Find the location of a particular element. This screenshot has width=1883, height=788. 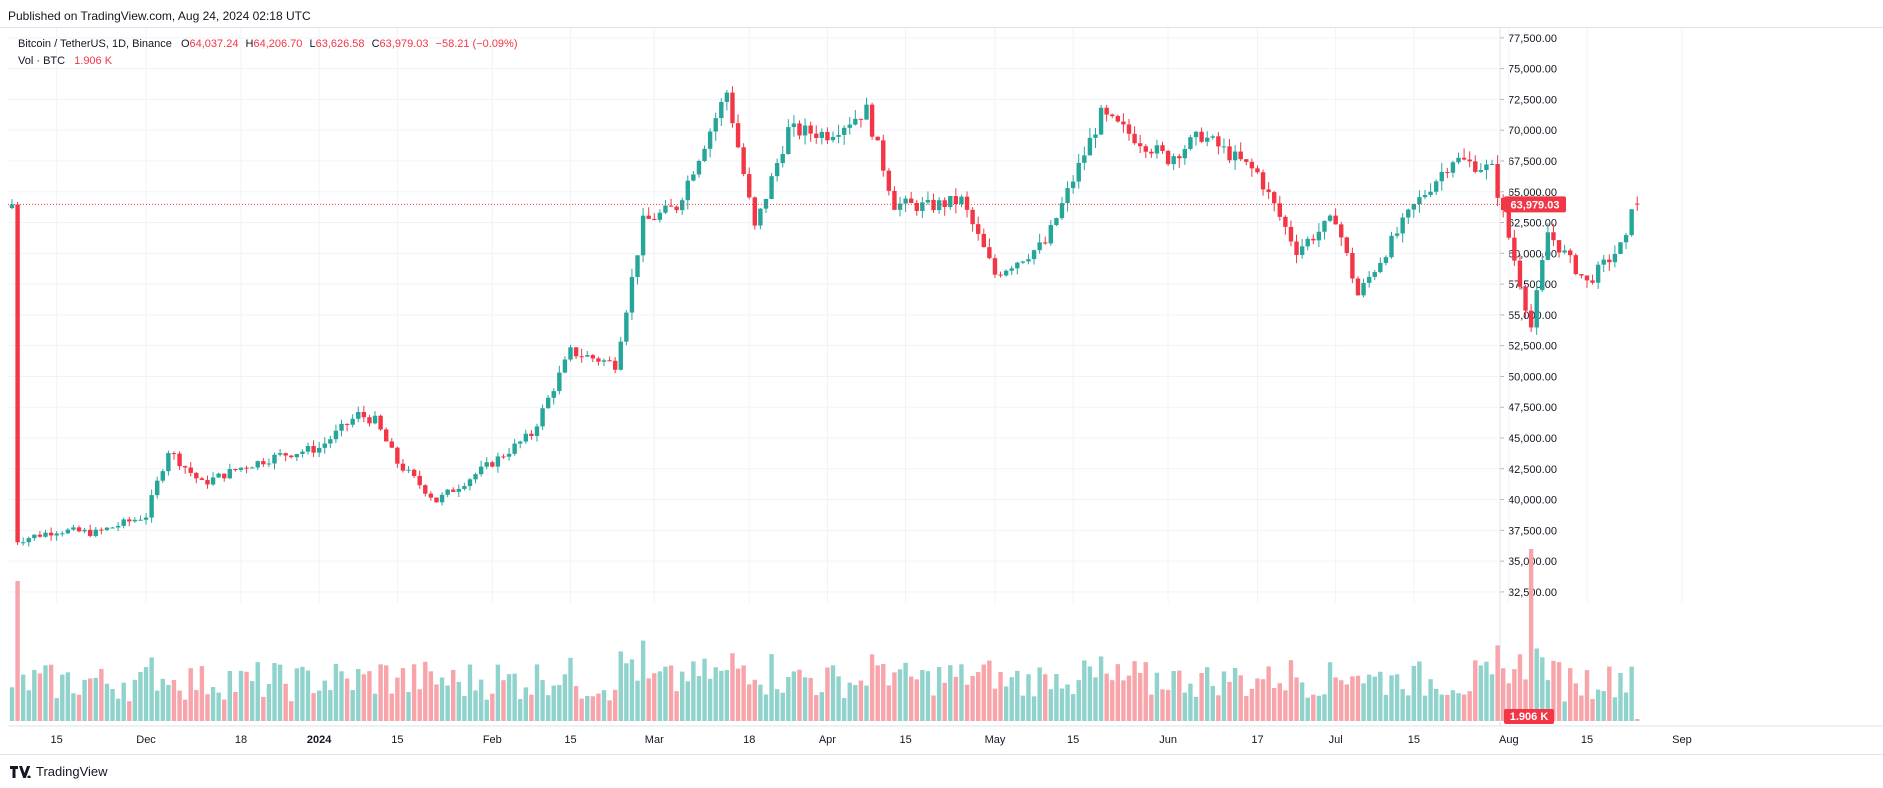

x-tick-label: 18 is located at coordinates (749, 740).